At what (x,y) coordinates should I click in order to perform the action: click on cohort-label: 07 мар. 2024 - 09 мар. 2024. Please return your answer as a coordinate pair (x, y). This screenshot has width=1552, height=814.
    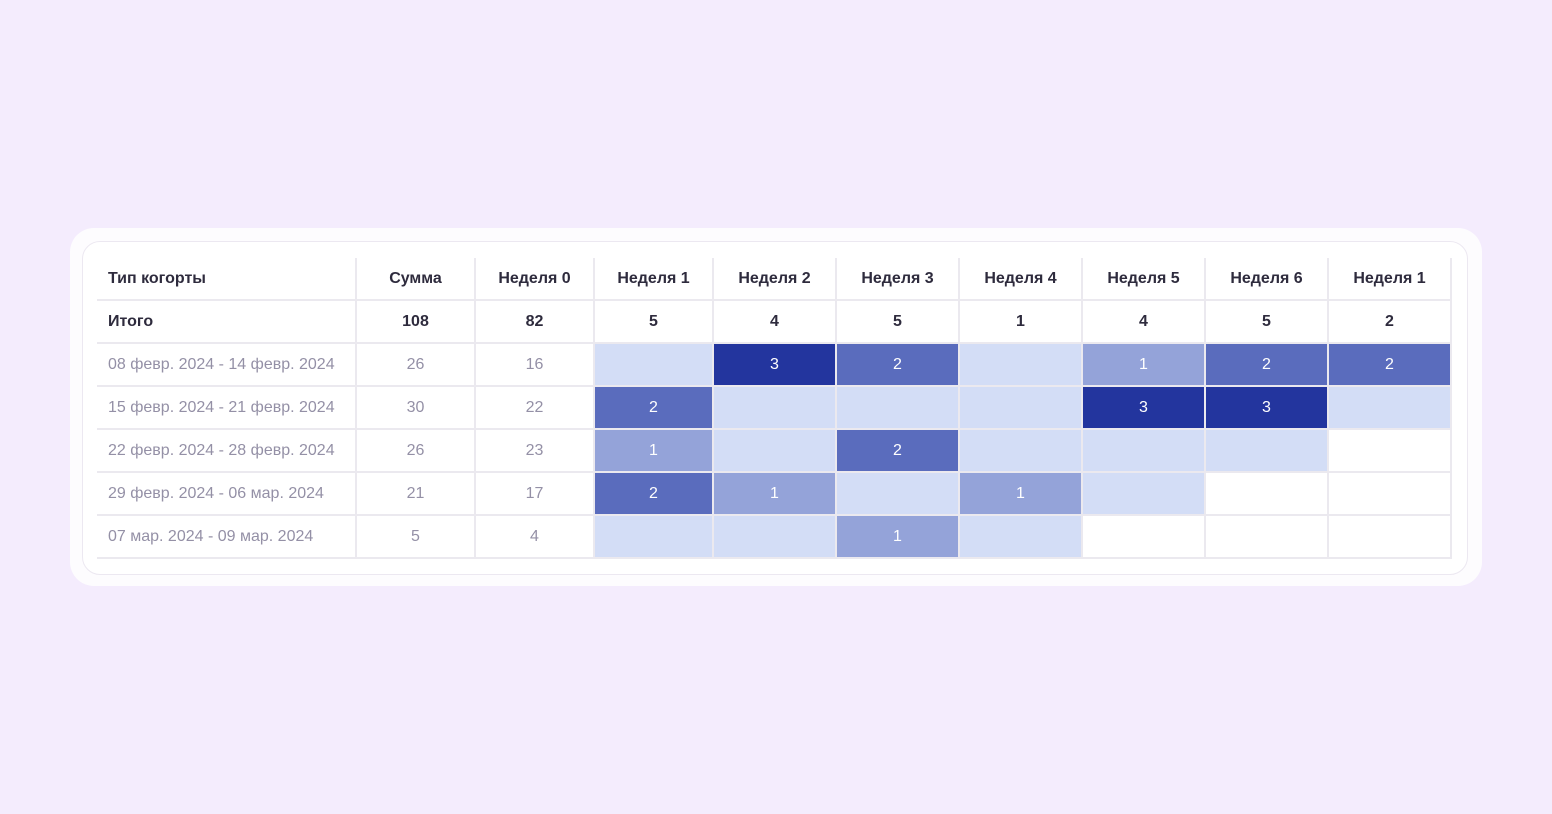
    Looking at the image, I should click on (227, 537).